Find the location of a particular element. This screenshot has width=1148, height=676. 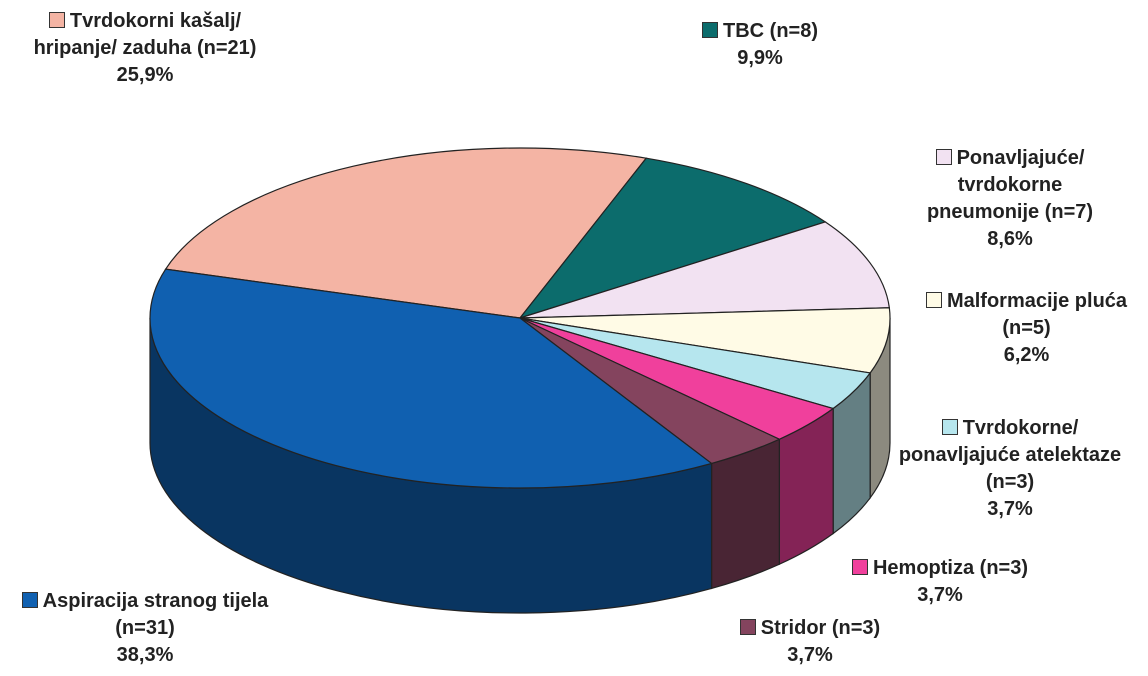

value-label: 38,3% is located at coordinates (145, 655).